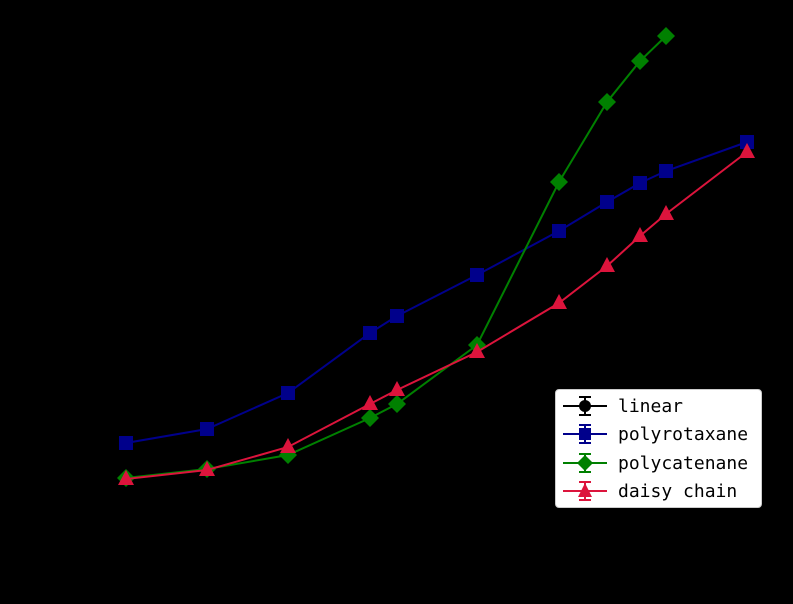 The height and width of the screenshot is (604, 793). I want to click on square-marker-icon, so click(585, 434).